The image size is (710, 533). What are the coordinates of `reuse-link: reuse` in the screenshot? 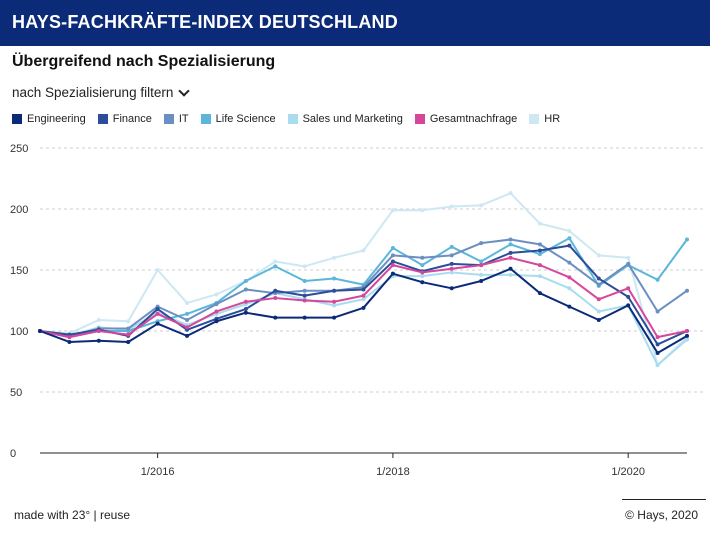 It's located at (115, 515).